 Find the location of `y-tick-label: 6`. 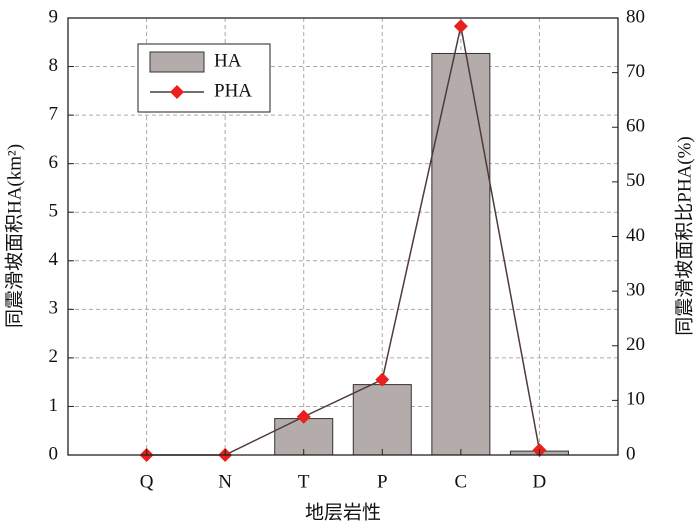

y-tick-label: 6 is located at coordinates (54, 162).